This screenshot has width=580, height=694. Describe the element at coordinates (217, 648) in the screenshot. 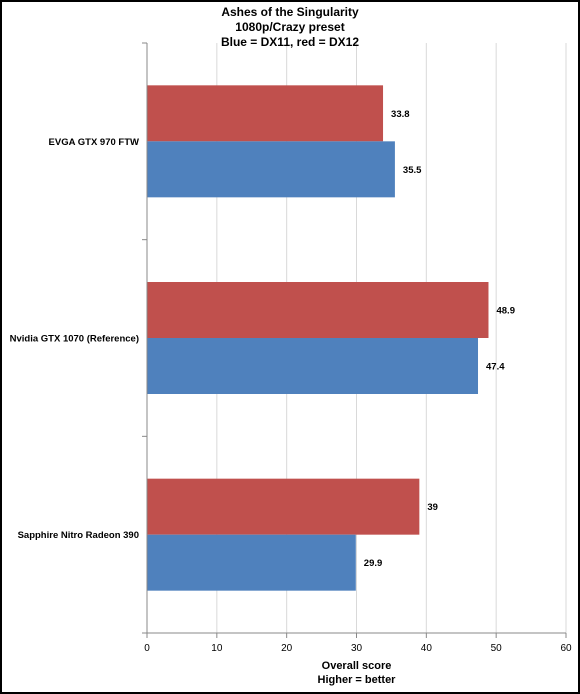

I see `x-tick-label: 10` at that location.